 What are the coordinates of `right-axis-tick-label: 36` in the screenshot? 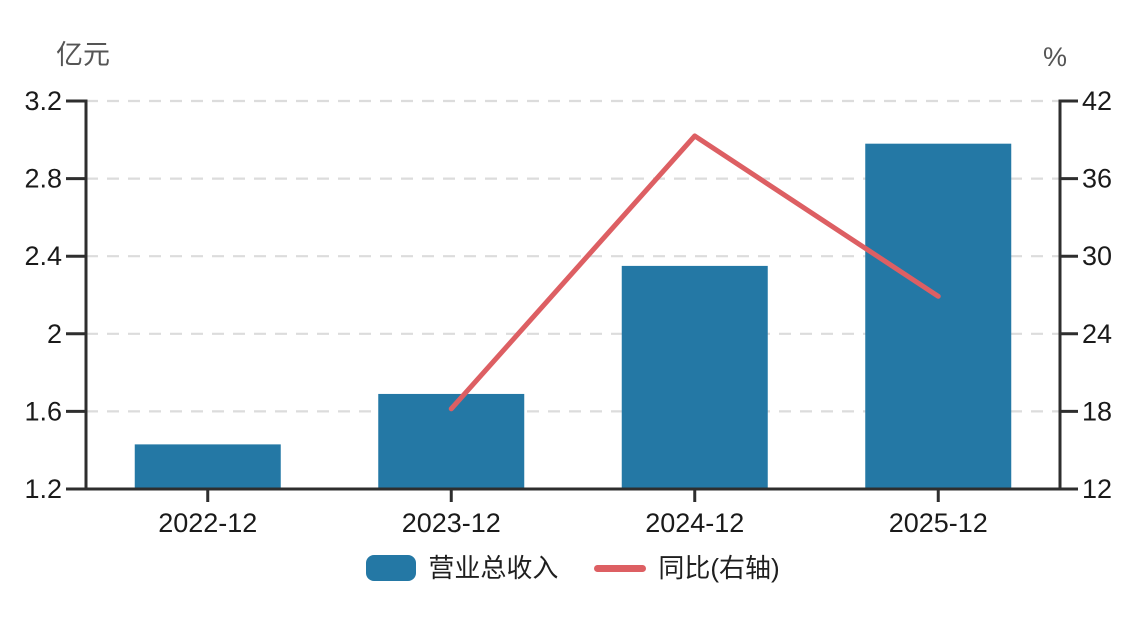 It's located at (1097, 179).